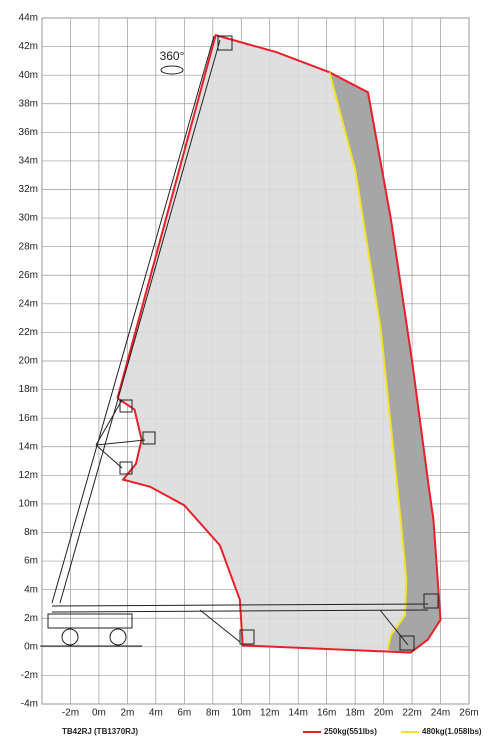 This screenshot has width=494, height=749. What do you see at coordinates (28, 418) in the screenshot?
I see `y-tick-label: 16m` at bounding box center [28, 418].